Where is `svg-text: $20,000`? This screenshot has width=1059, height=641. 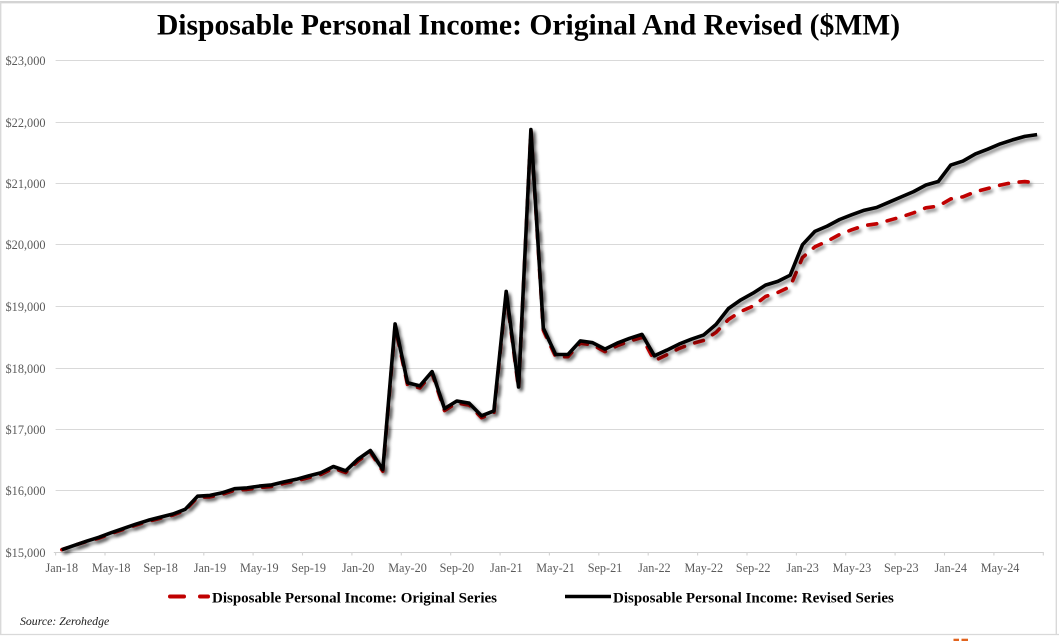
svg-text: $20,000 is located at coordinates (26, 245).